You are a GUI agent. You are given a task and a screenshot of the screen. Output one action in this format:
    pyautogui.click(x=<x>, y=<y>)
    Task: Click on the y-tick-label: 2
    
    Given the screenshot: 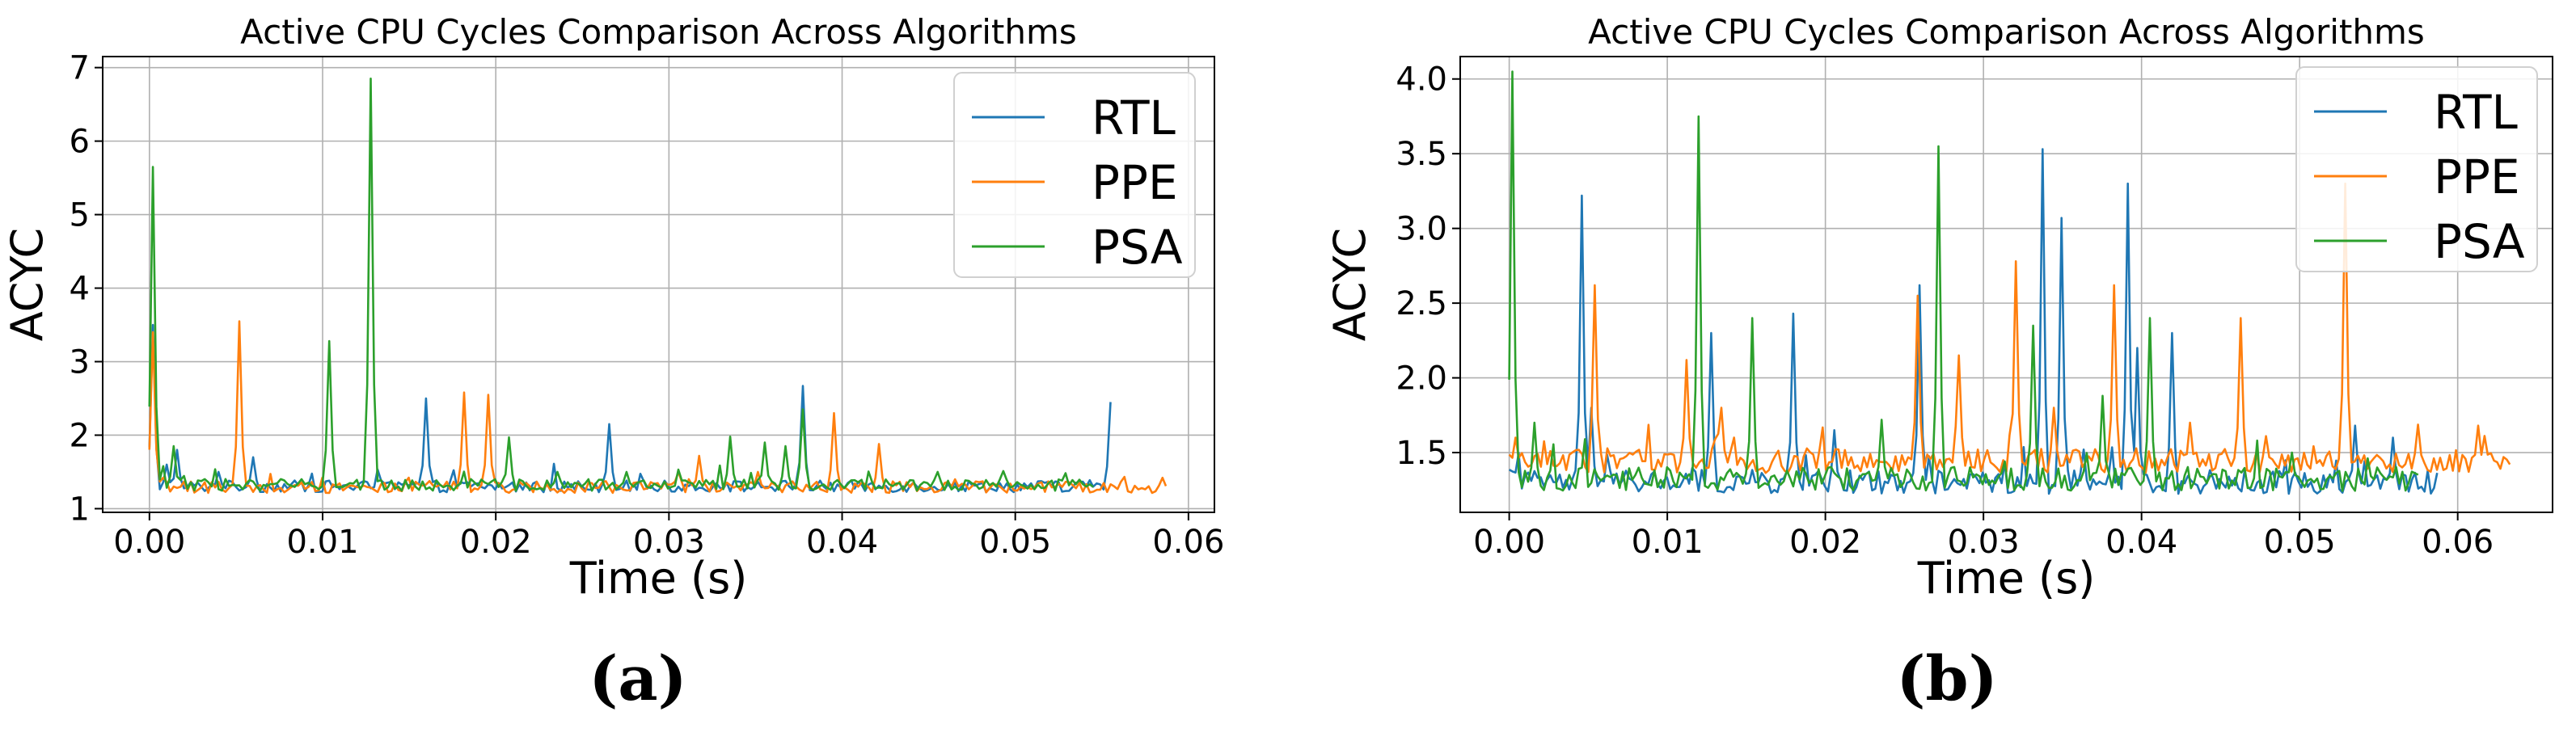 What is the action you would take?
    pyautogui.click(x=80, y=435)
    